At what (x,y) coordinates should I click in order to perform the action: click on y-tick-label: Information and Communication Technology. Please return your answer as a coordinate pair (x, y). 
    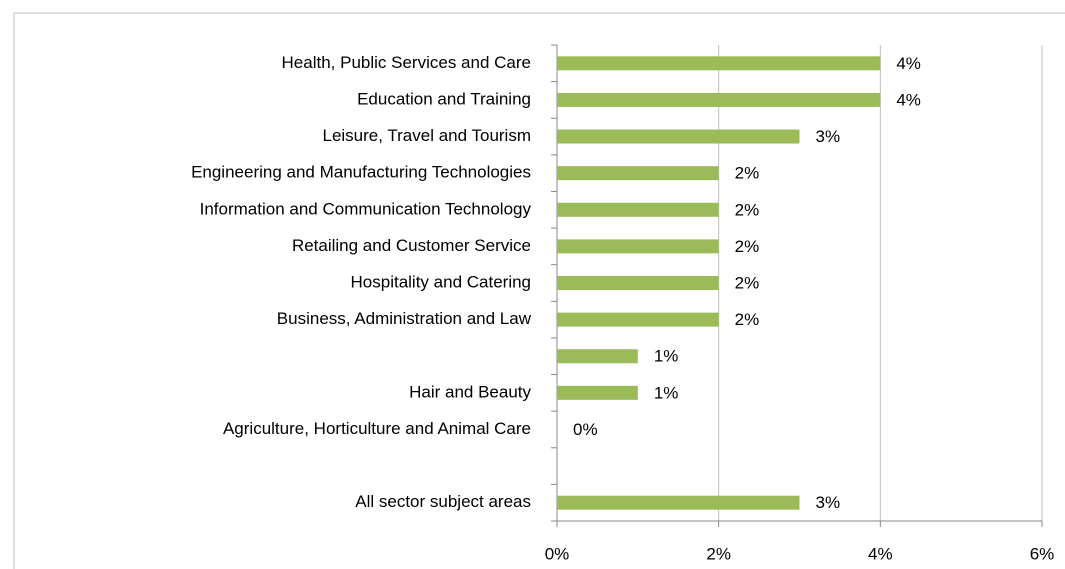
    Looking at the image, I should click on (366, 208).